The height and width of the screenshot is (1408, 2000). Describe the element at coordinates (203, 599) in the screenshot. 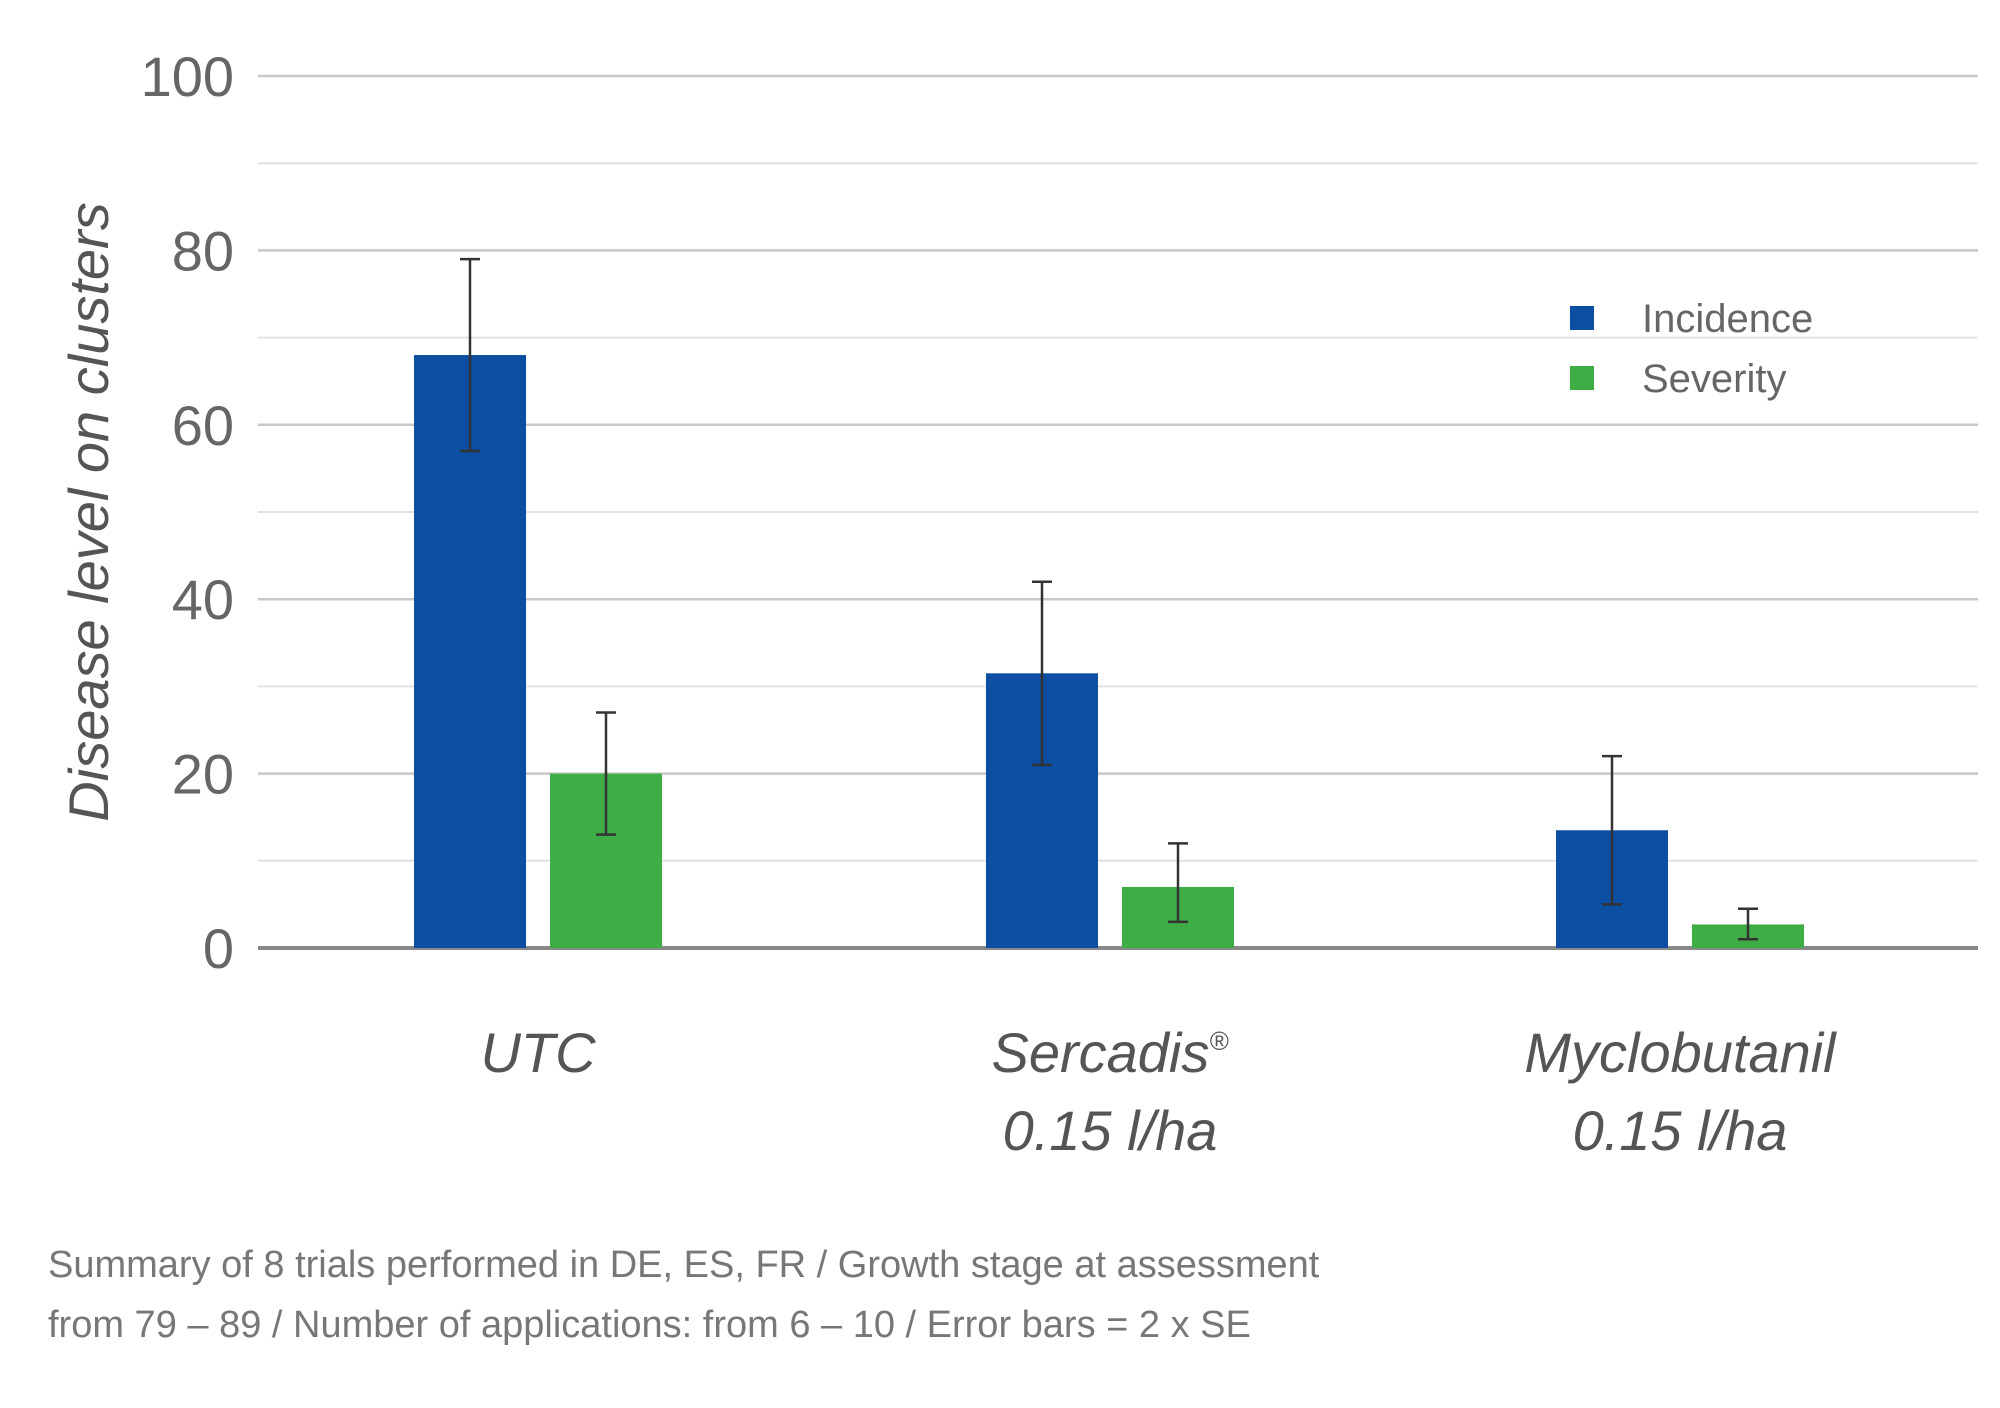

I see `y-tick-label: 40` at that location.